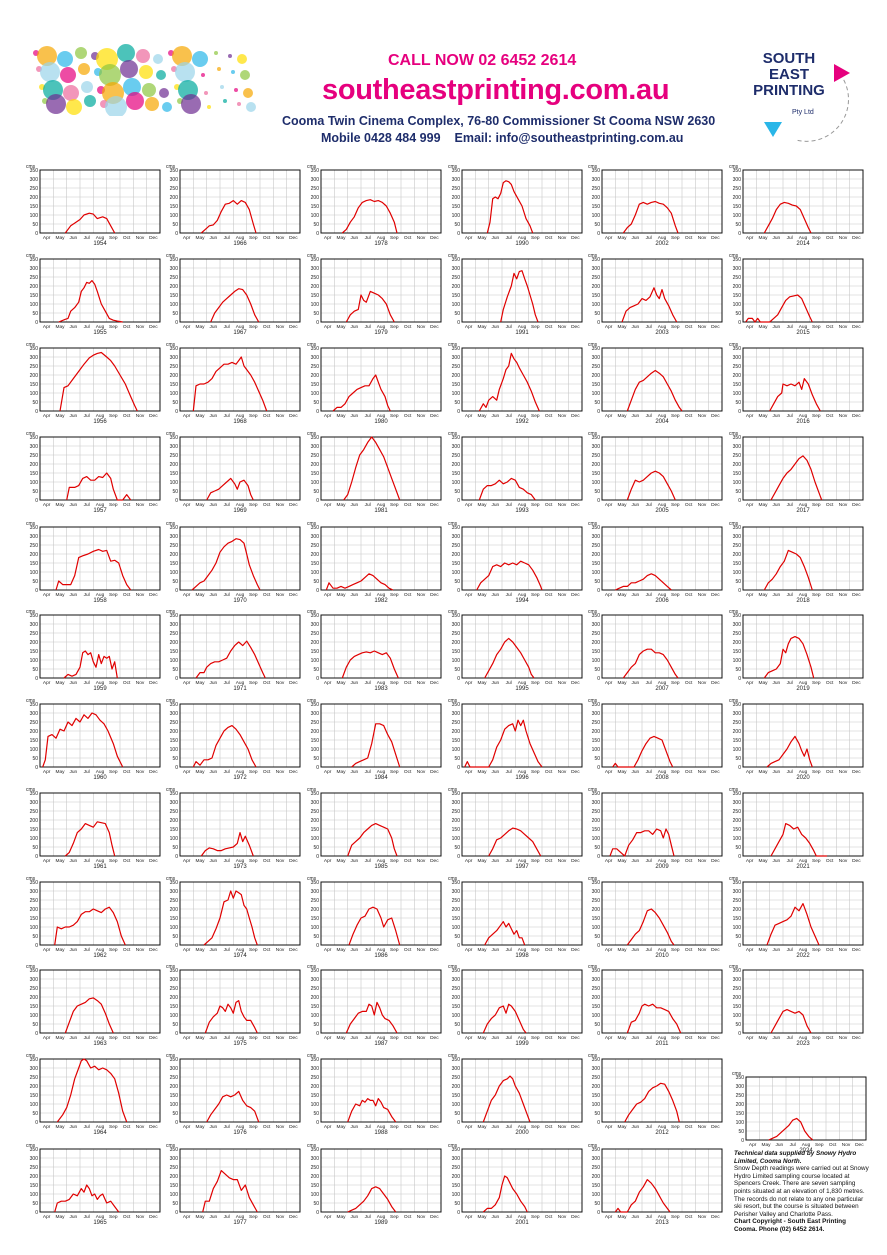 The width and height of the screenshot is (887, 1255). Describe the element at coordinates (652, 1102) in the screenshot. I see `snow-depth-line-2012` at that location.